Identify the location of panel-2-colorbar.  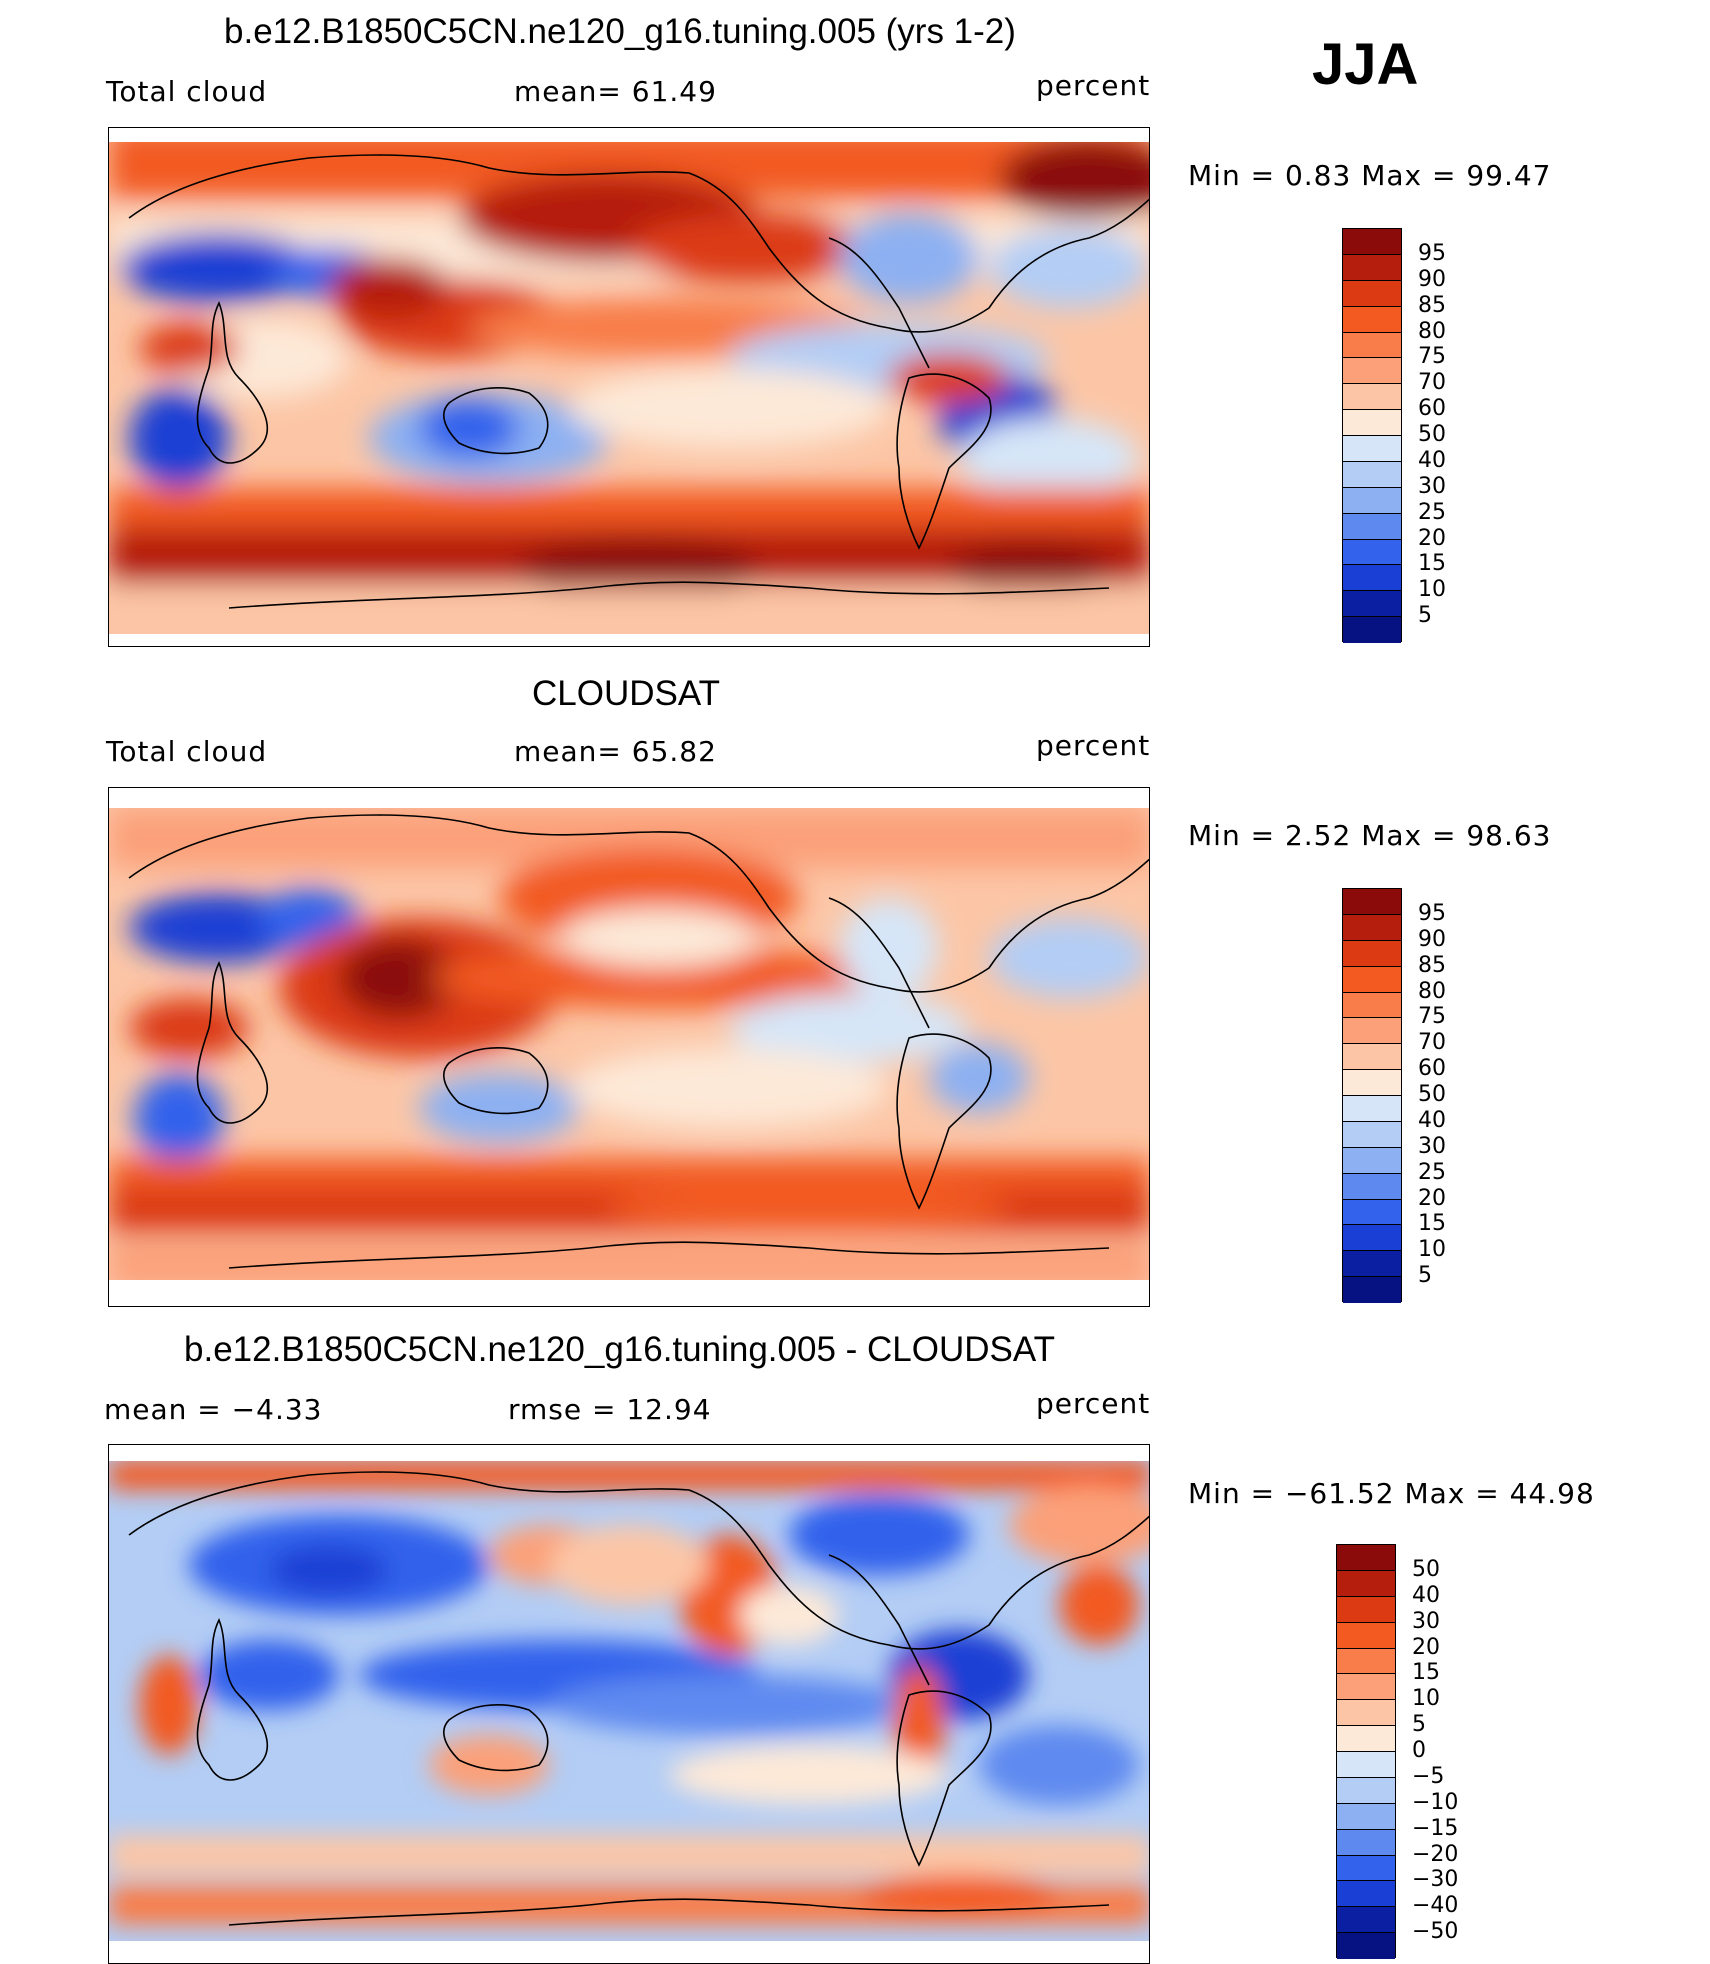
(1372, 1095).